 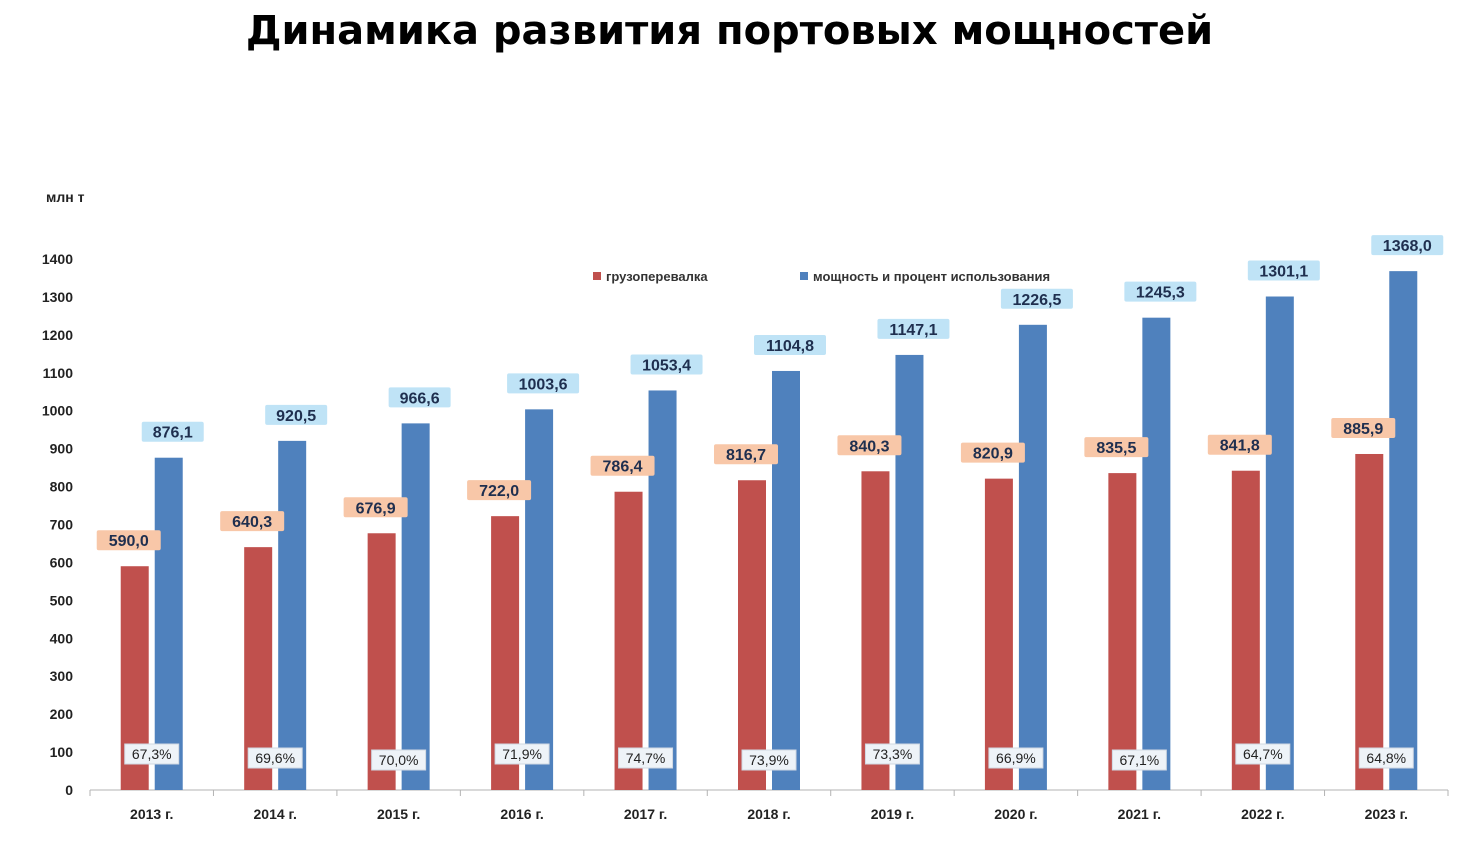 I want to click on x-tick-label: 2021 г., so click(x=1139, y=814).